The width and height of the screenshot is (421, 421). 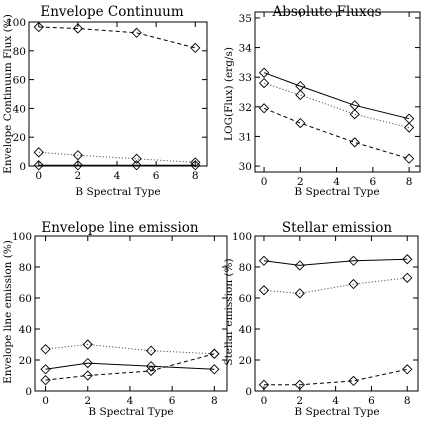 I want to click on y-tick-label: 32, so click(x=245, y=108).